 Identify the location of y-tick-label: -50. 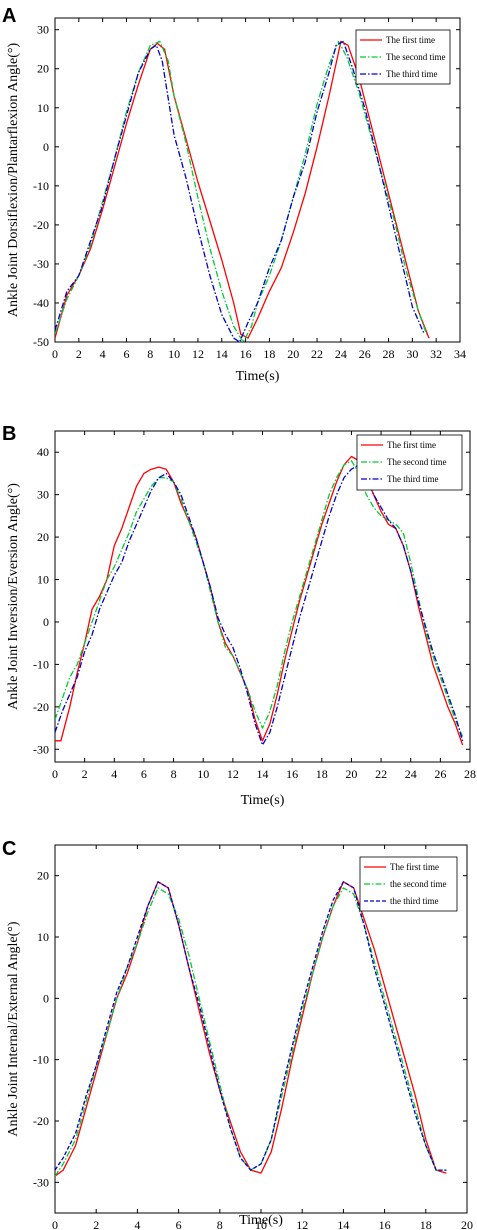
(41, 342).